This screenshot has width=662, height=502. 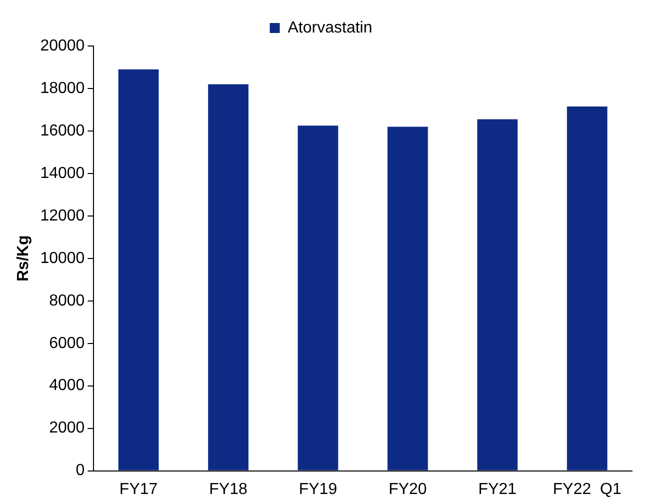 What do you see at coordinates (318, 489) in the screenshot?
I see `x-tick-label: FY19` at bounding box center [318, 489].